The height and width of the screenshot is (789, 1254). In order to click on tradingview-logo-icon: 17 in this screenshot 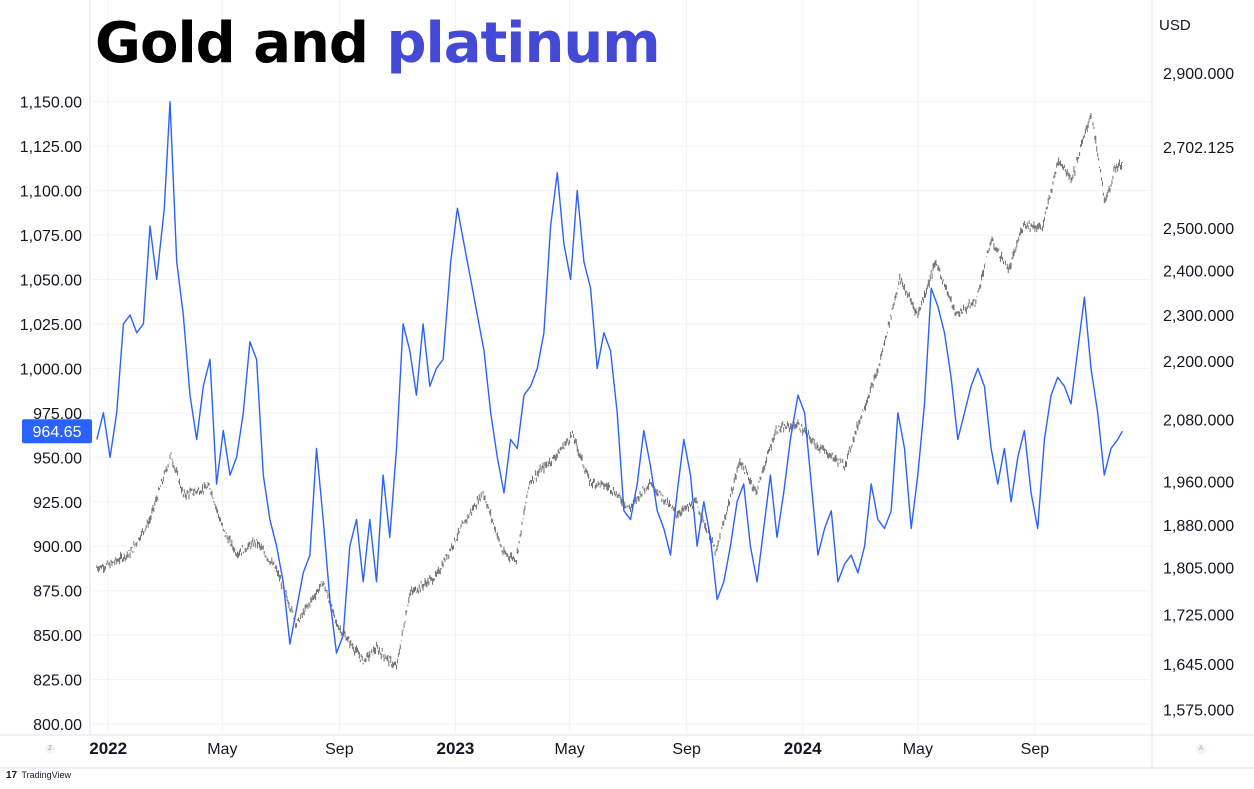, I will do `click(12, 775)`.